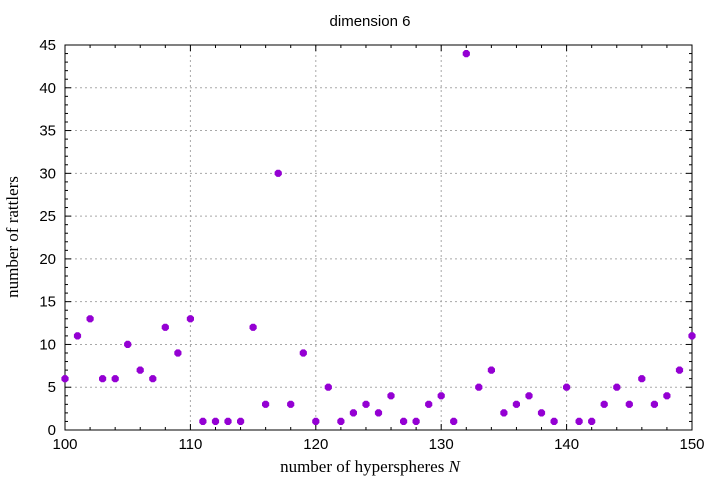 This screenshot has height=480, width=720. I want to click on y-tick-label: 45, so click(47, 45).